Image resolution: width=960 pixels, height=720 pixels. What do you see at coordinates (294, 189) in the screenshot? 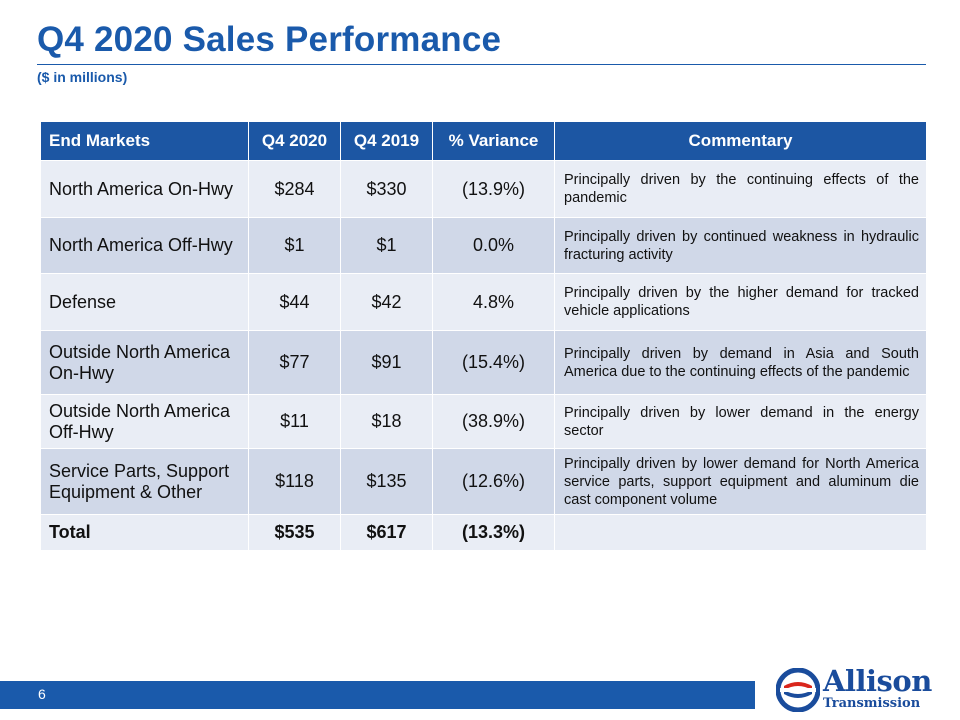
I see `q4-2020-cell: $284` at bounding box center [294, 189].